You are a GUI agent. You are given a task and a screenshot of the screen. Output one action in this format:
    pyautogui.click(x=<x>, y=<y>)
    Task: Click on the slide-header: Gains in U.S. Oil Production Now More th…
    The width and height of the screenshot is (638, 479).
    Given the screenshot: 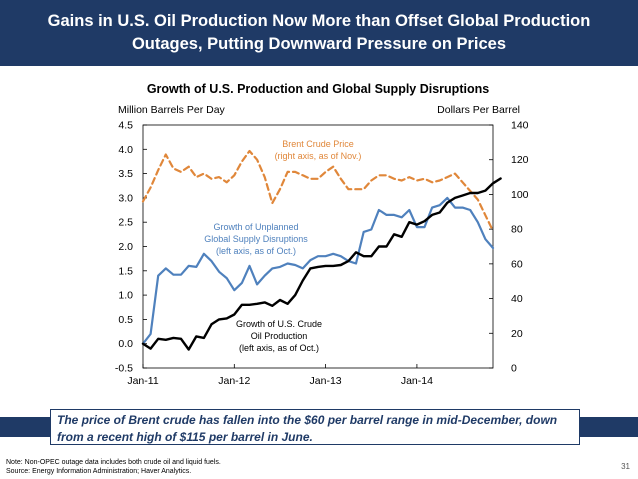 What is the action you would take?
    pyautogui.click(x=319, y=33)
    